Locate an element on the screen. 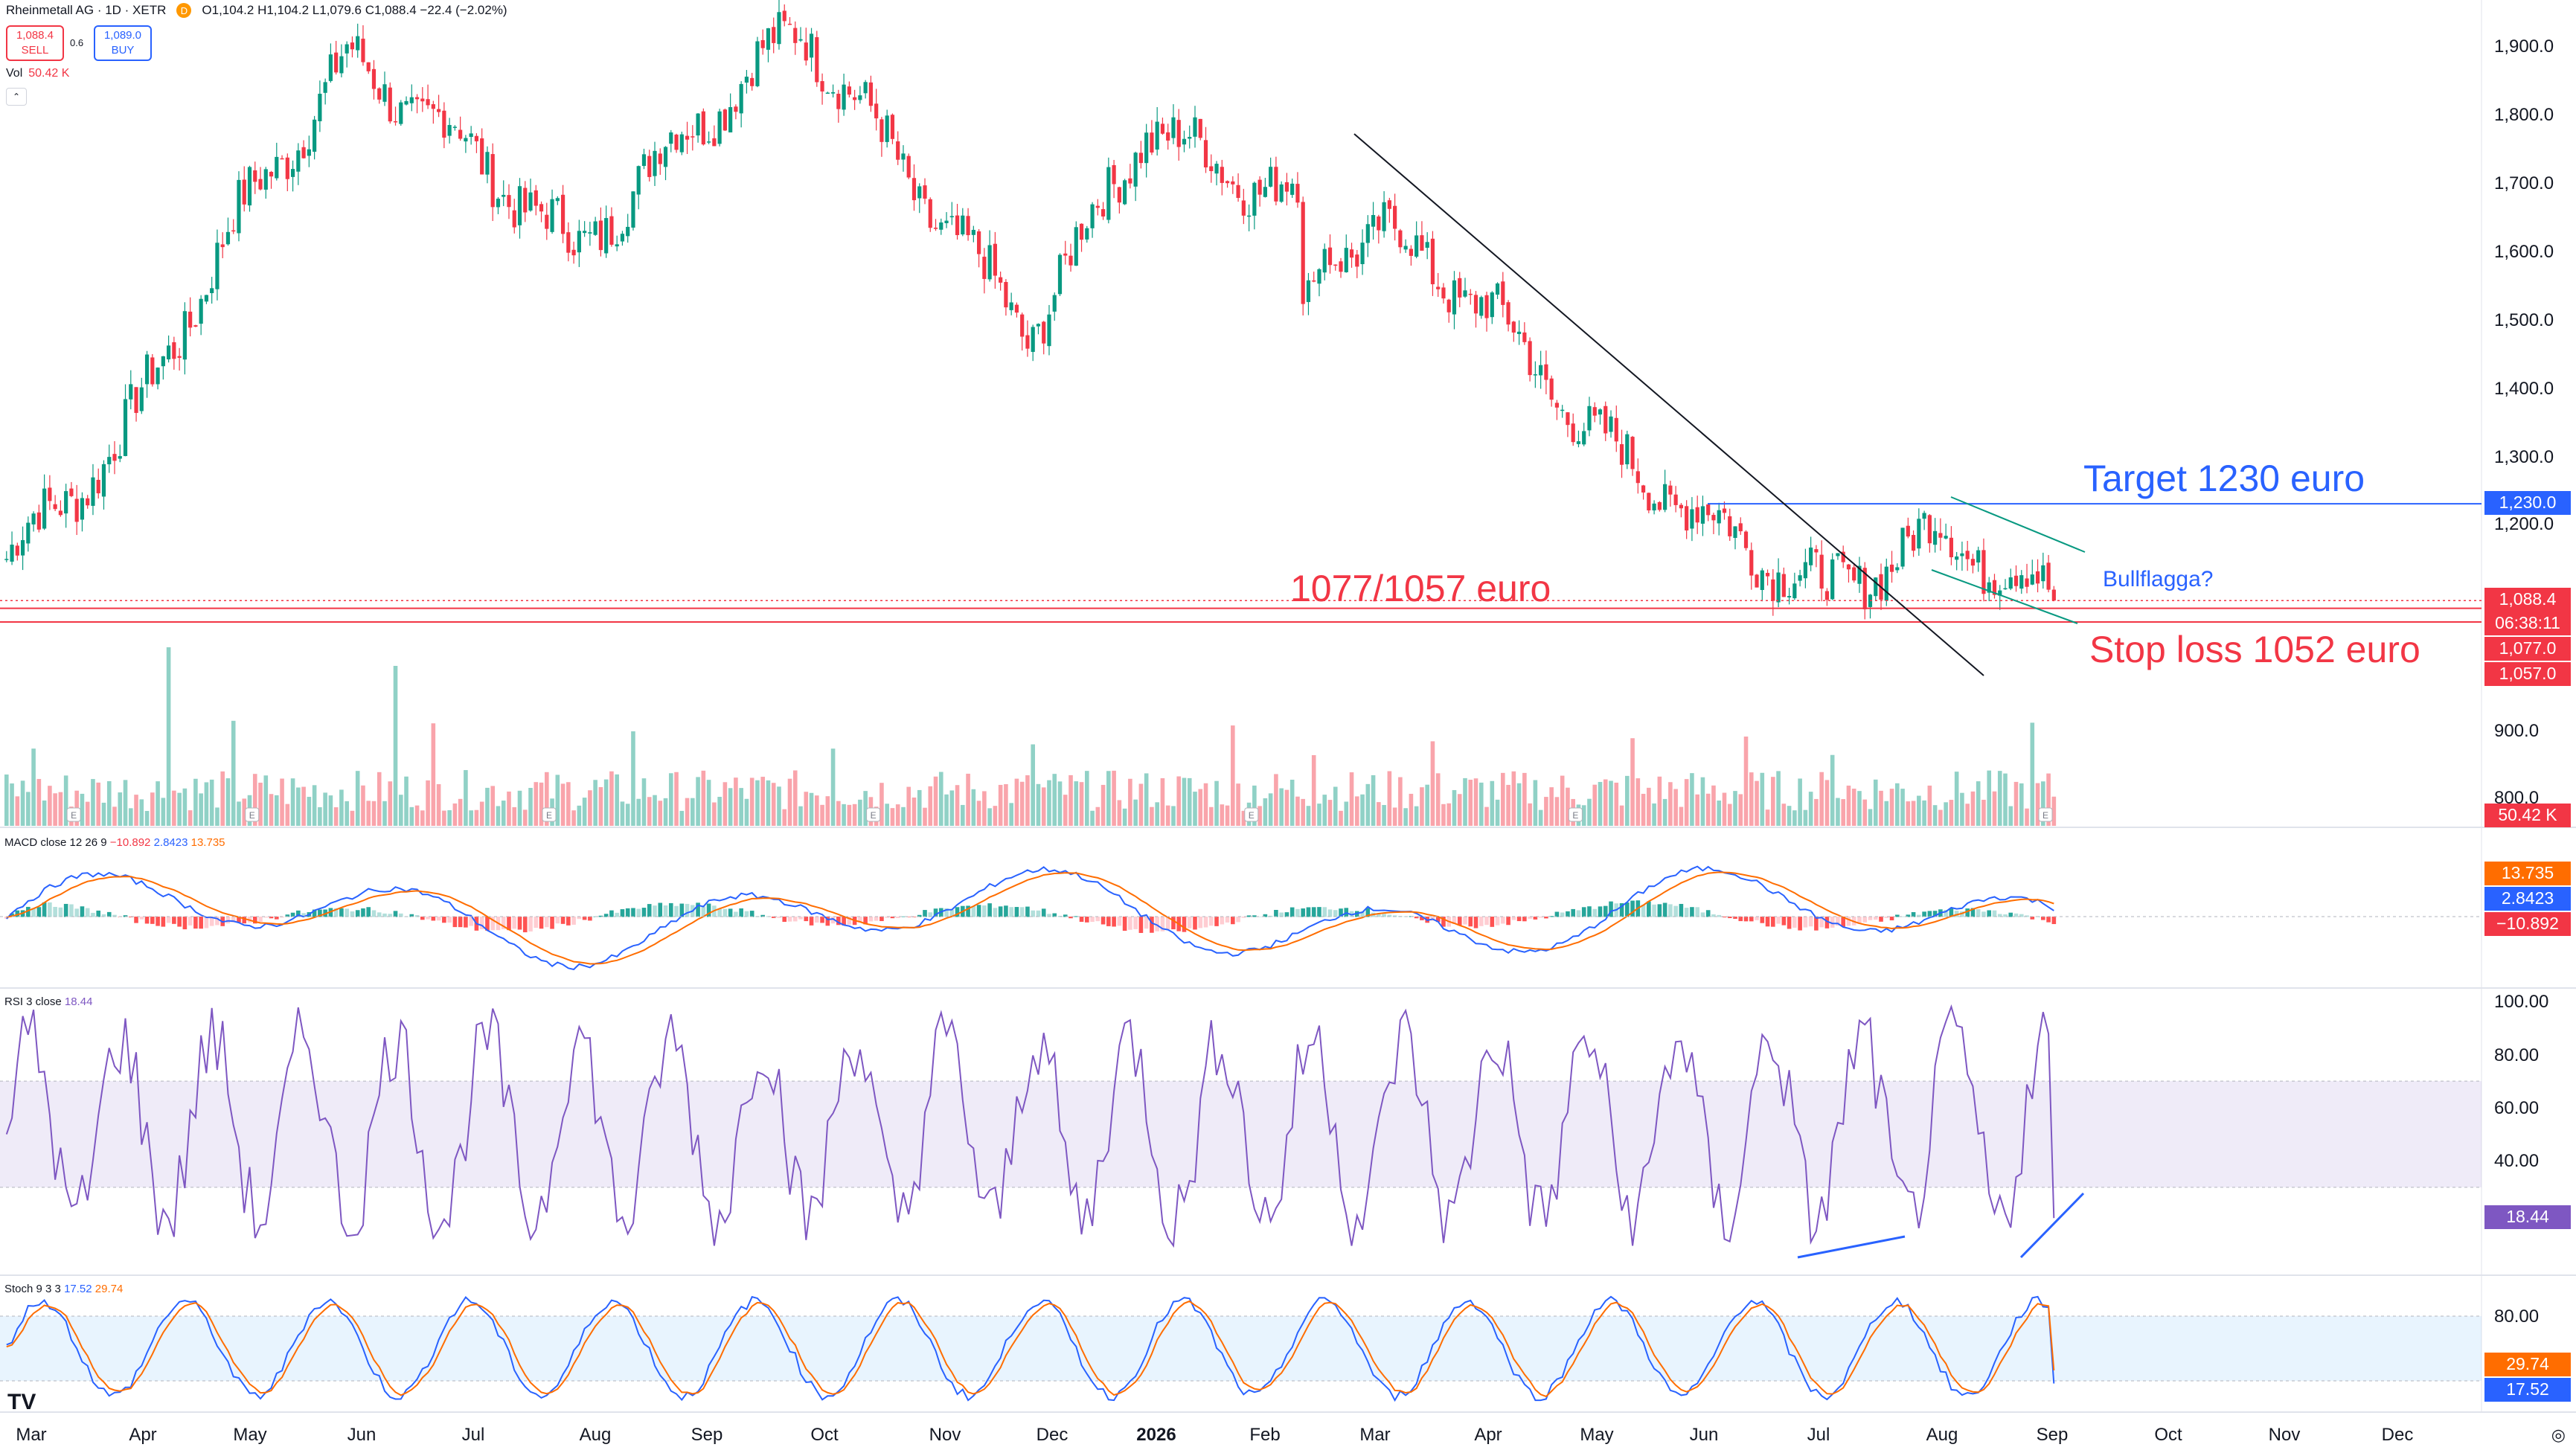 This screenshot has width=2576, height=1456. rsi-label: RSI 3 close is located at coordinates (33, 1001).